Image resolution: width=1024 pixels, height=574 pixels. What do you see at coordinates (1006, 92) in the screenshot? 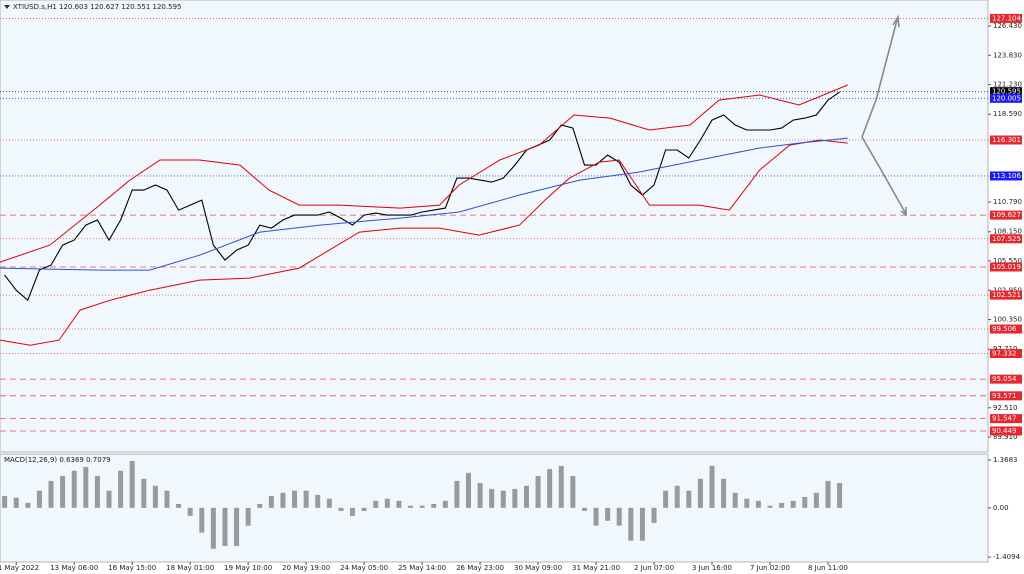
I see `level-label: 120.595` at bounding box center [1006, 92].